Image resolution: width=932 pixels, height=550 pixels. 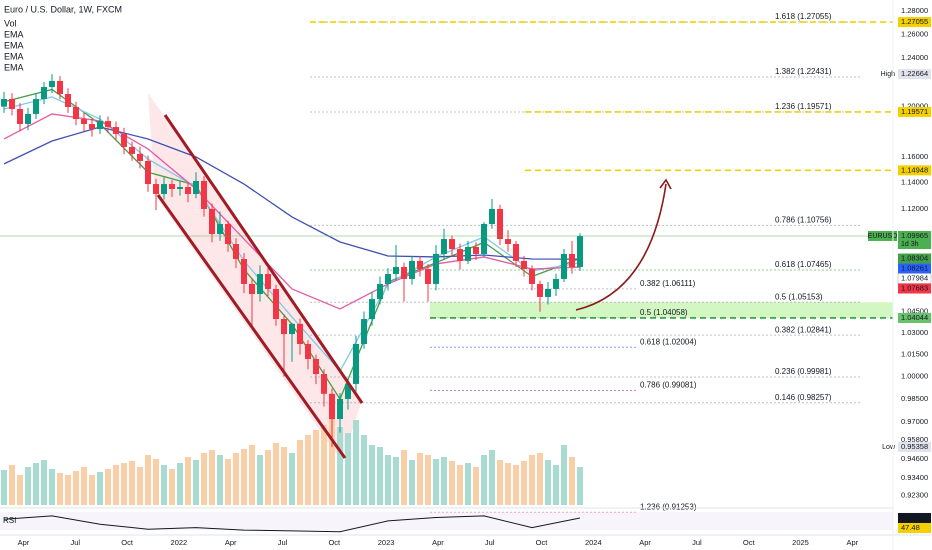 I want to click on price-label: 1.22664, so click(x=914, y=73).